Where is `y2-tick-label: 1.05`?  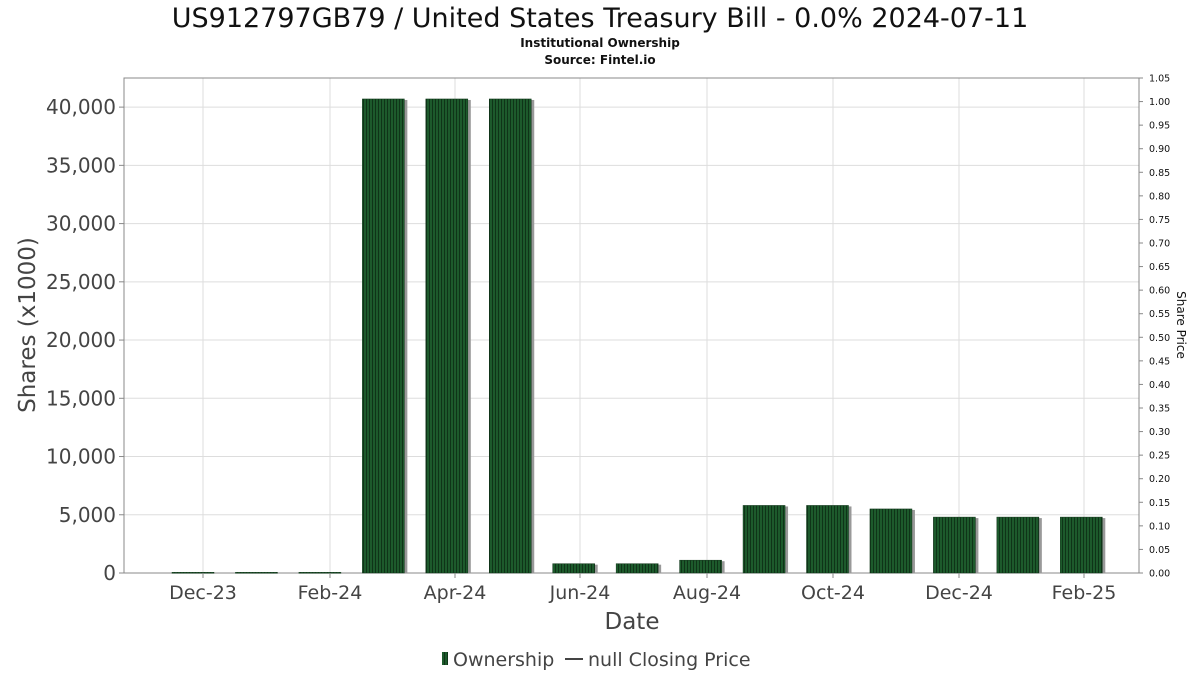
y2-tick-label: 1.05 is located at coordinates (1159, 79).